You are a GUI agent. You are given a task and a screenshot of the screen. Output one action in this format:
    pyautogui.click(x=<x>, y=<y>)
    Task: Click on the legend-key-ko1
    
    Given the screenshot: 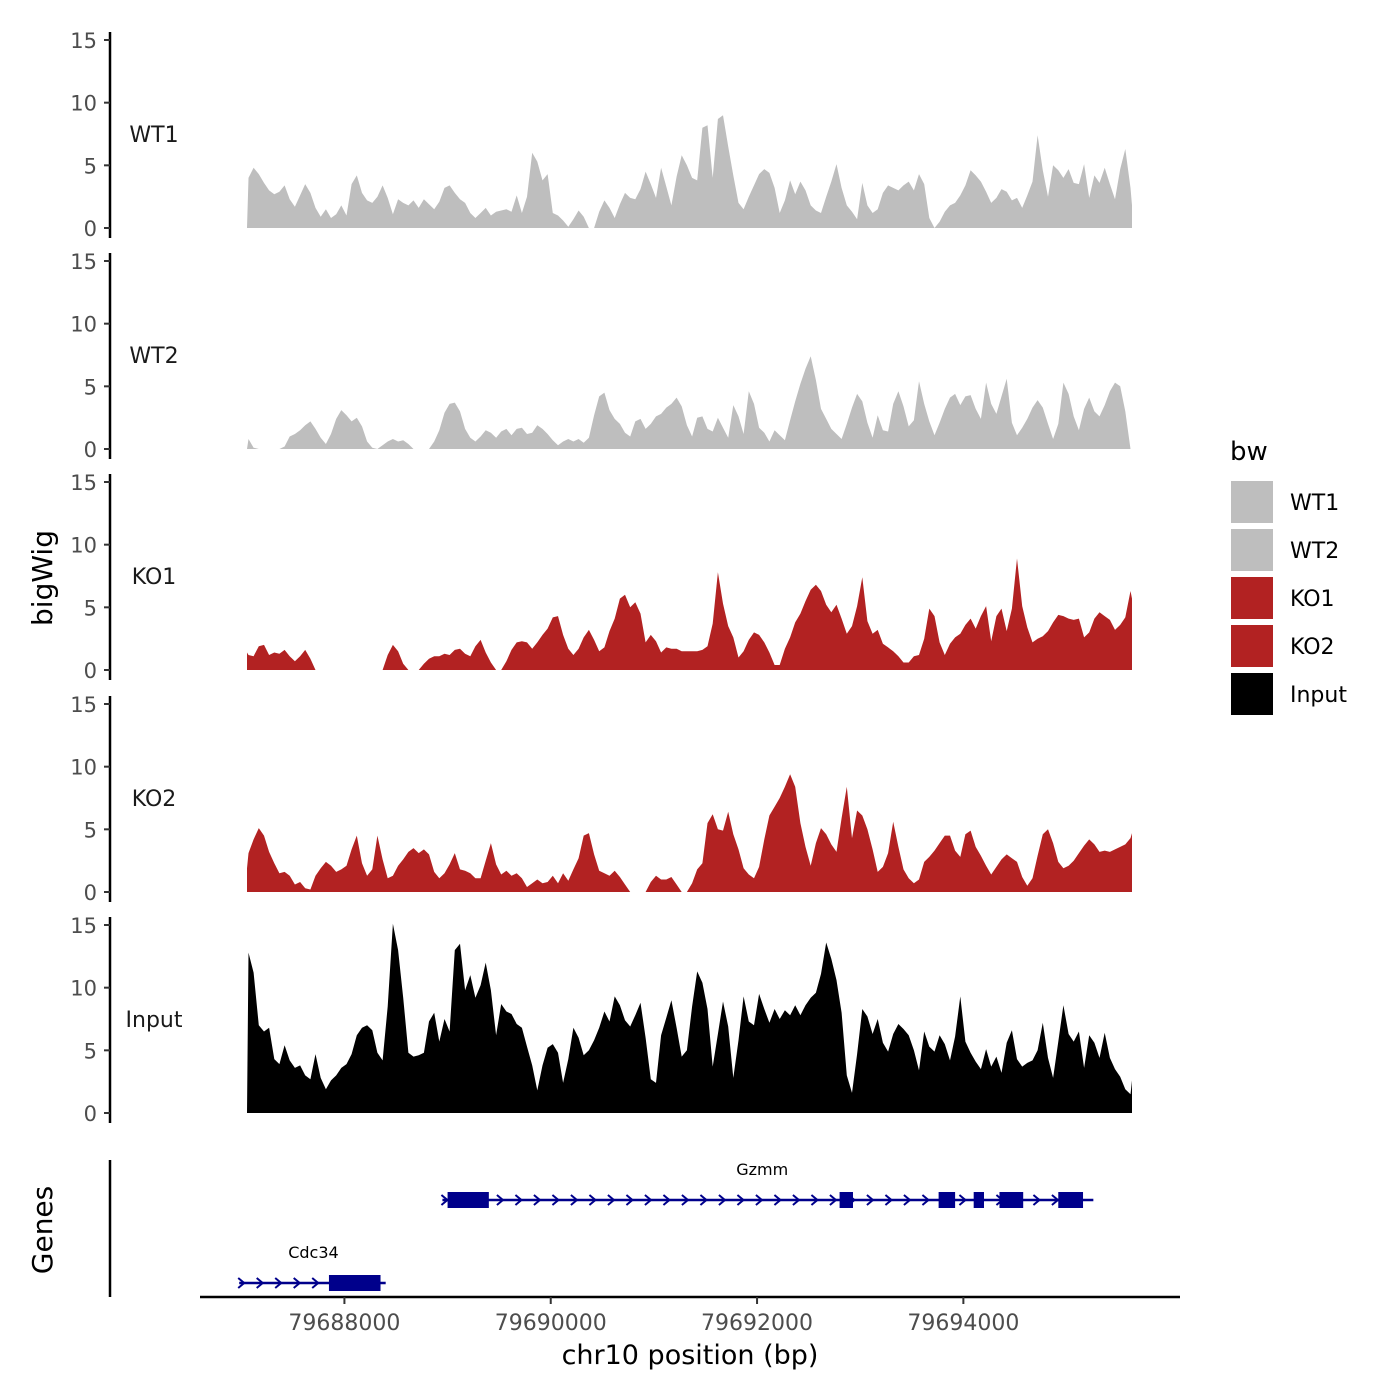 What is the action you would take?
    pyautogui.click(x=1252, y=598)
    